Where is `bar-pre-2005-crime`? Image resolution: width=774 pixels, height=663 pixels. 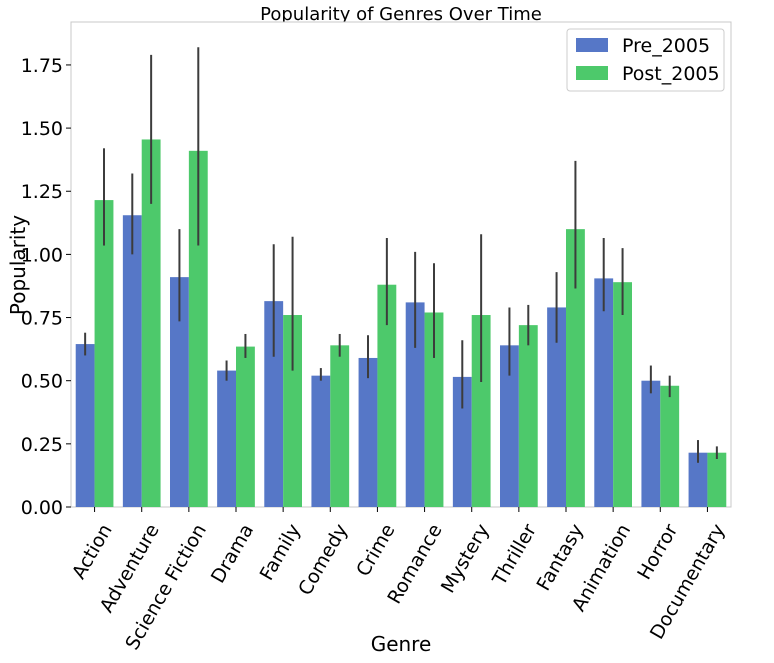
bar-pre-2005-crime is located at coordinates (368, 432).